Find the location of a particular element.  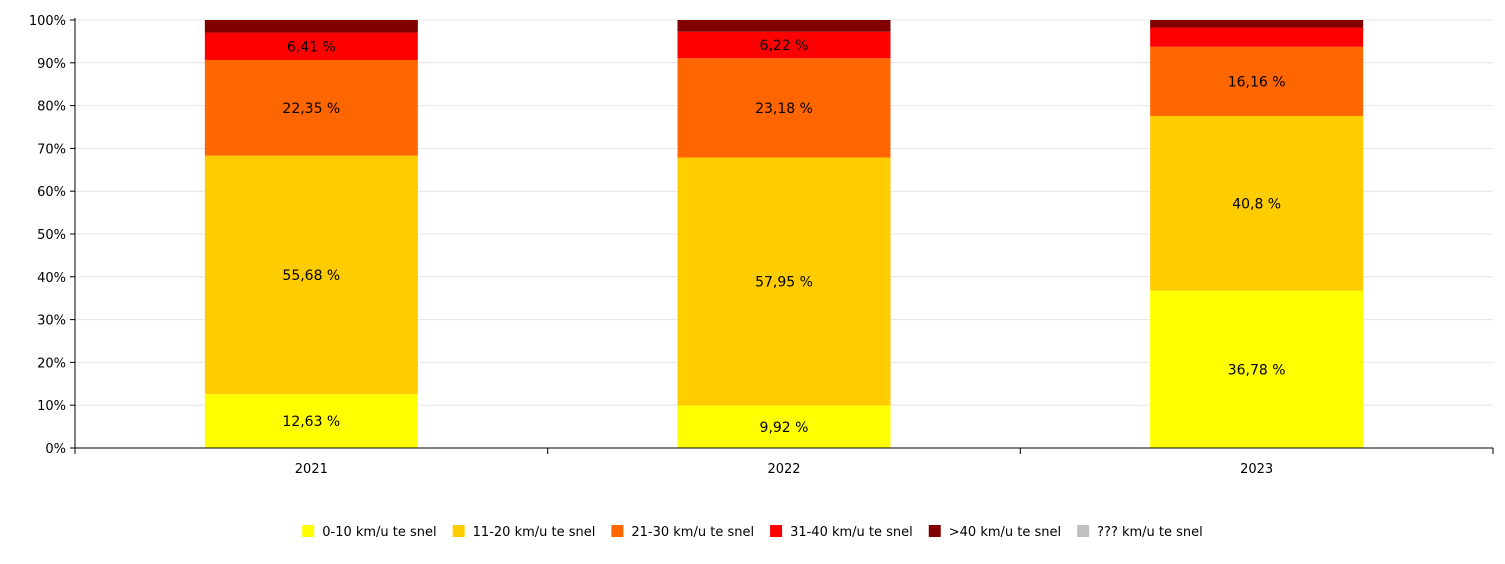

y-tick-label: 60% is located at coordinates (51, 192).